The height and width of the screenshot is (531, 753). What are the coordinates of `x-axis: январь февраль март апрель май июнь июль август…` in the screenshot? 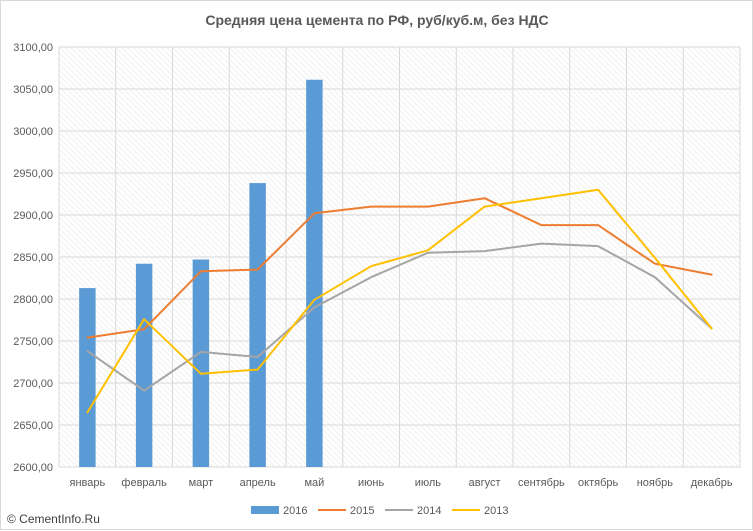 It's located at (401, 483).